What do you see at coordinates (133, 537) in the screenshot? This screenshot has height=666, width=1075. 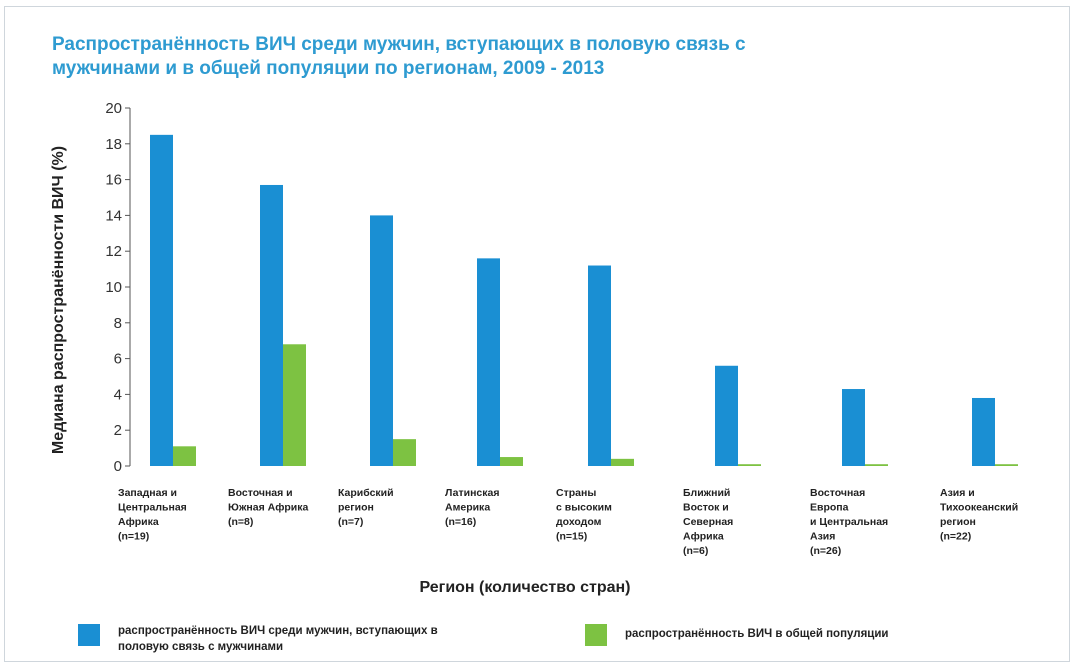 I see `x-category-label-line: (n=19)` at bounding box center [133, 537].